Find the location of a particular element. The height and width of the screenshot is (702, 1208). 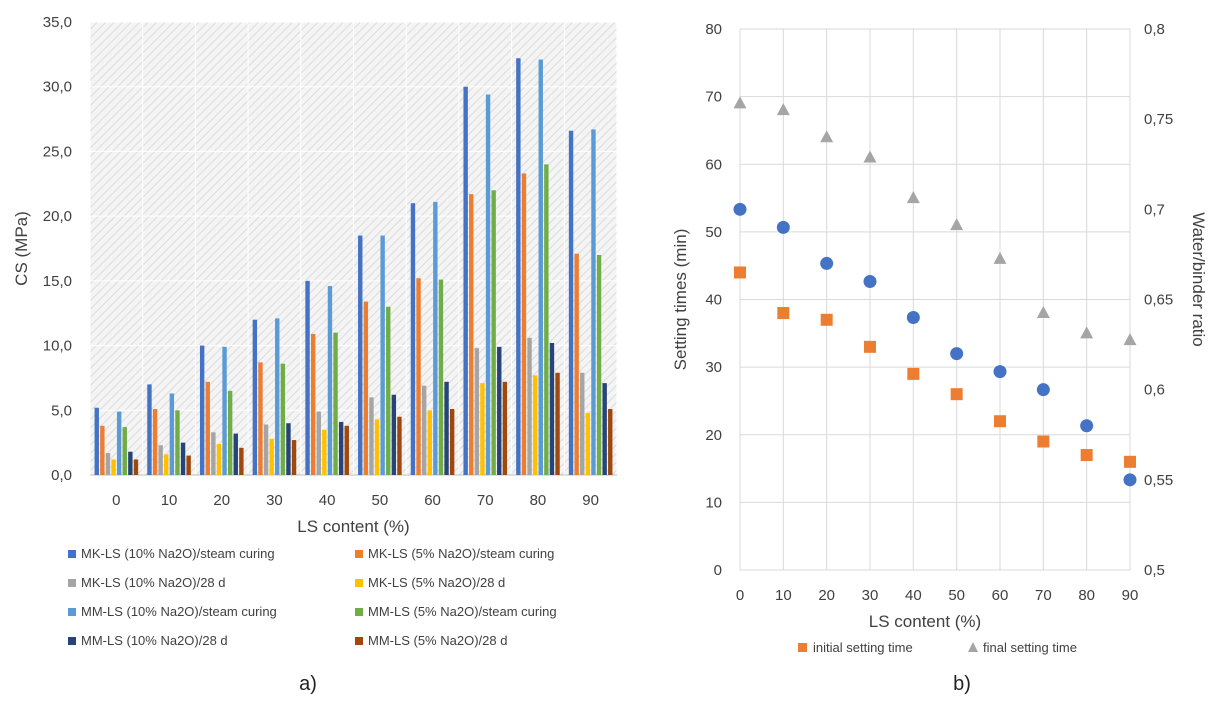

y-tick-label: 20,0 is located at coordinates (57, 216).